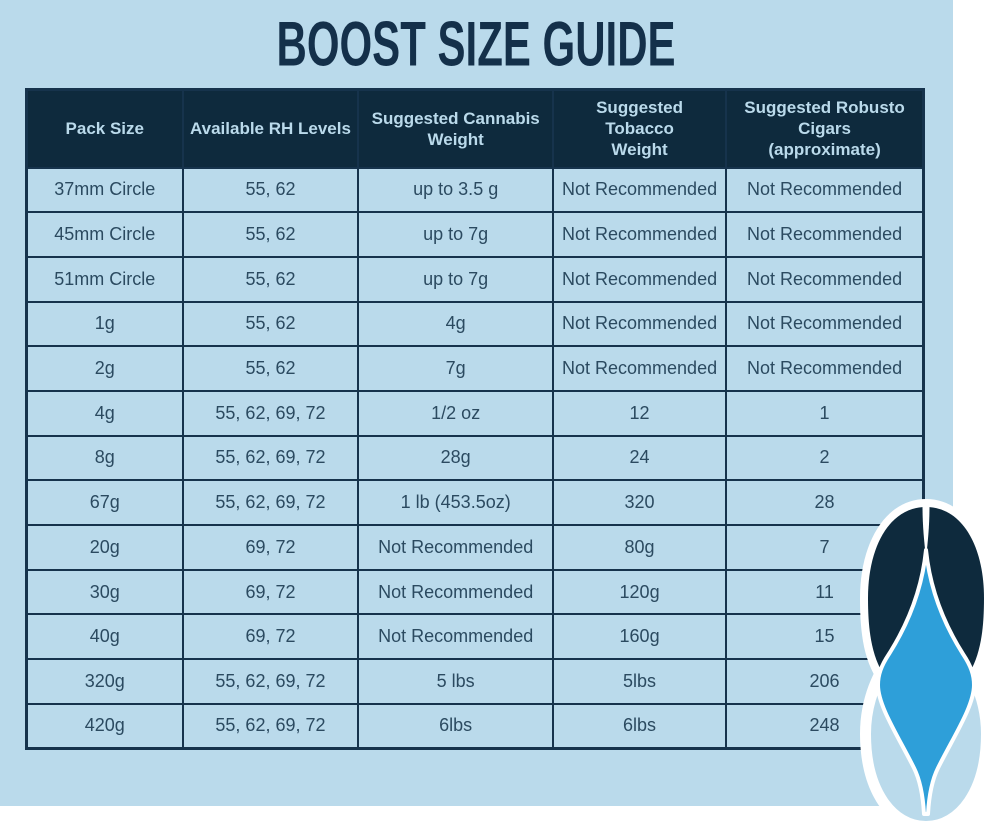  What do you see at coordinates (639, 592) in the screenshot?
I see `table-cell: 120g` at bounding box center [639, 592].